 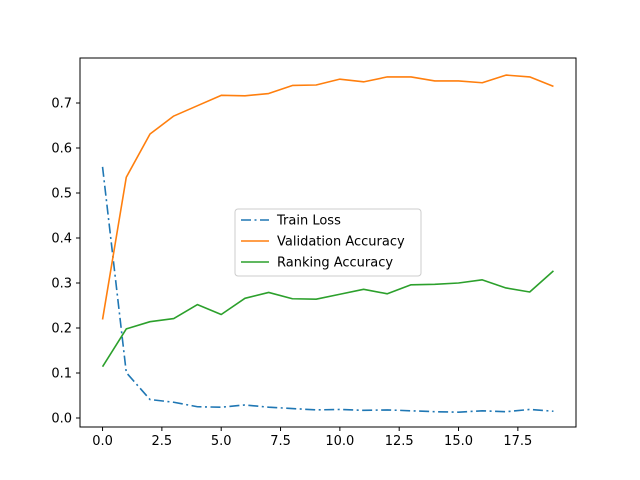 I want to click on series-line-ranking-accuracy, so click(x=327, y=319).